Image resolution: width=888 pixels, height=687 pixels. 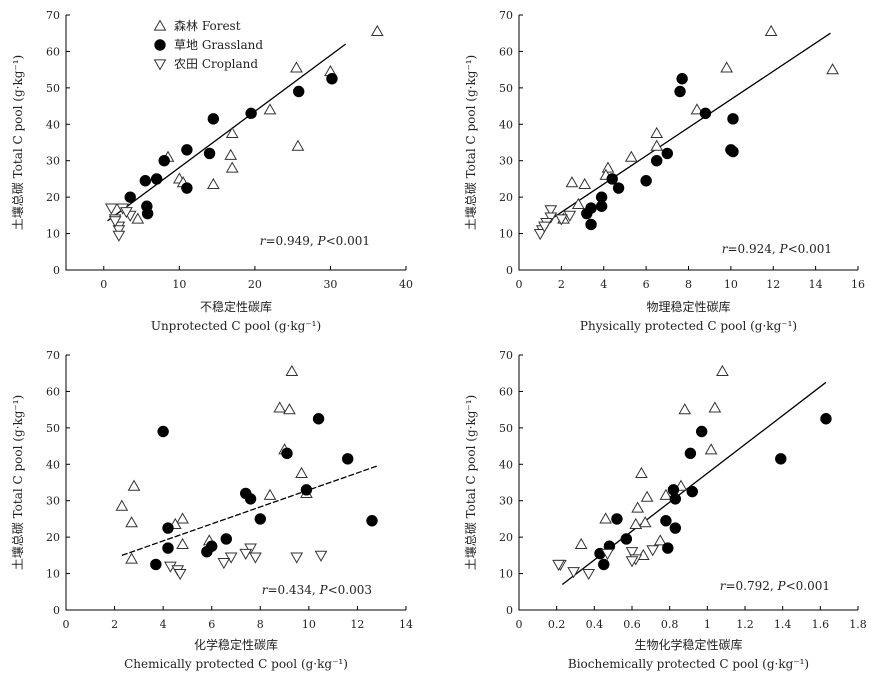 I want to click on stat-annotation: r=0.434, P<0.003, so click(x=317, y=590).